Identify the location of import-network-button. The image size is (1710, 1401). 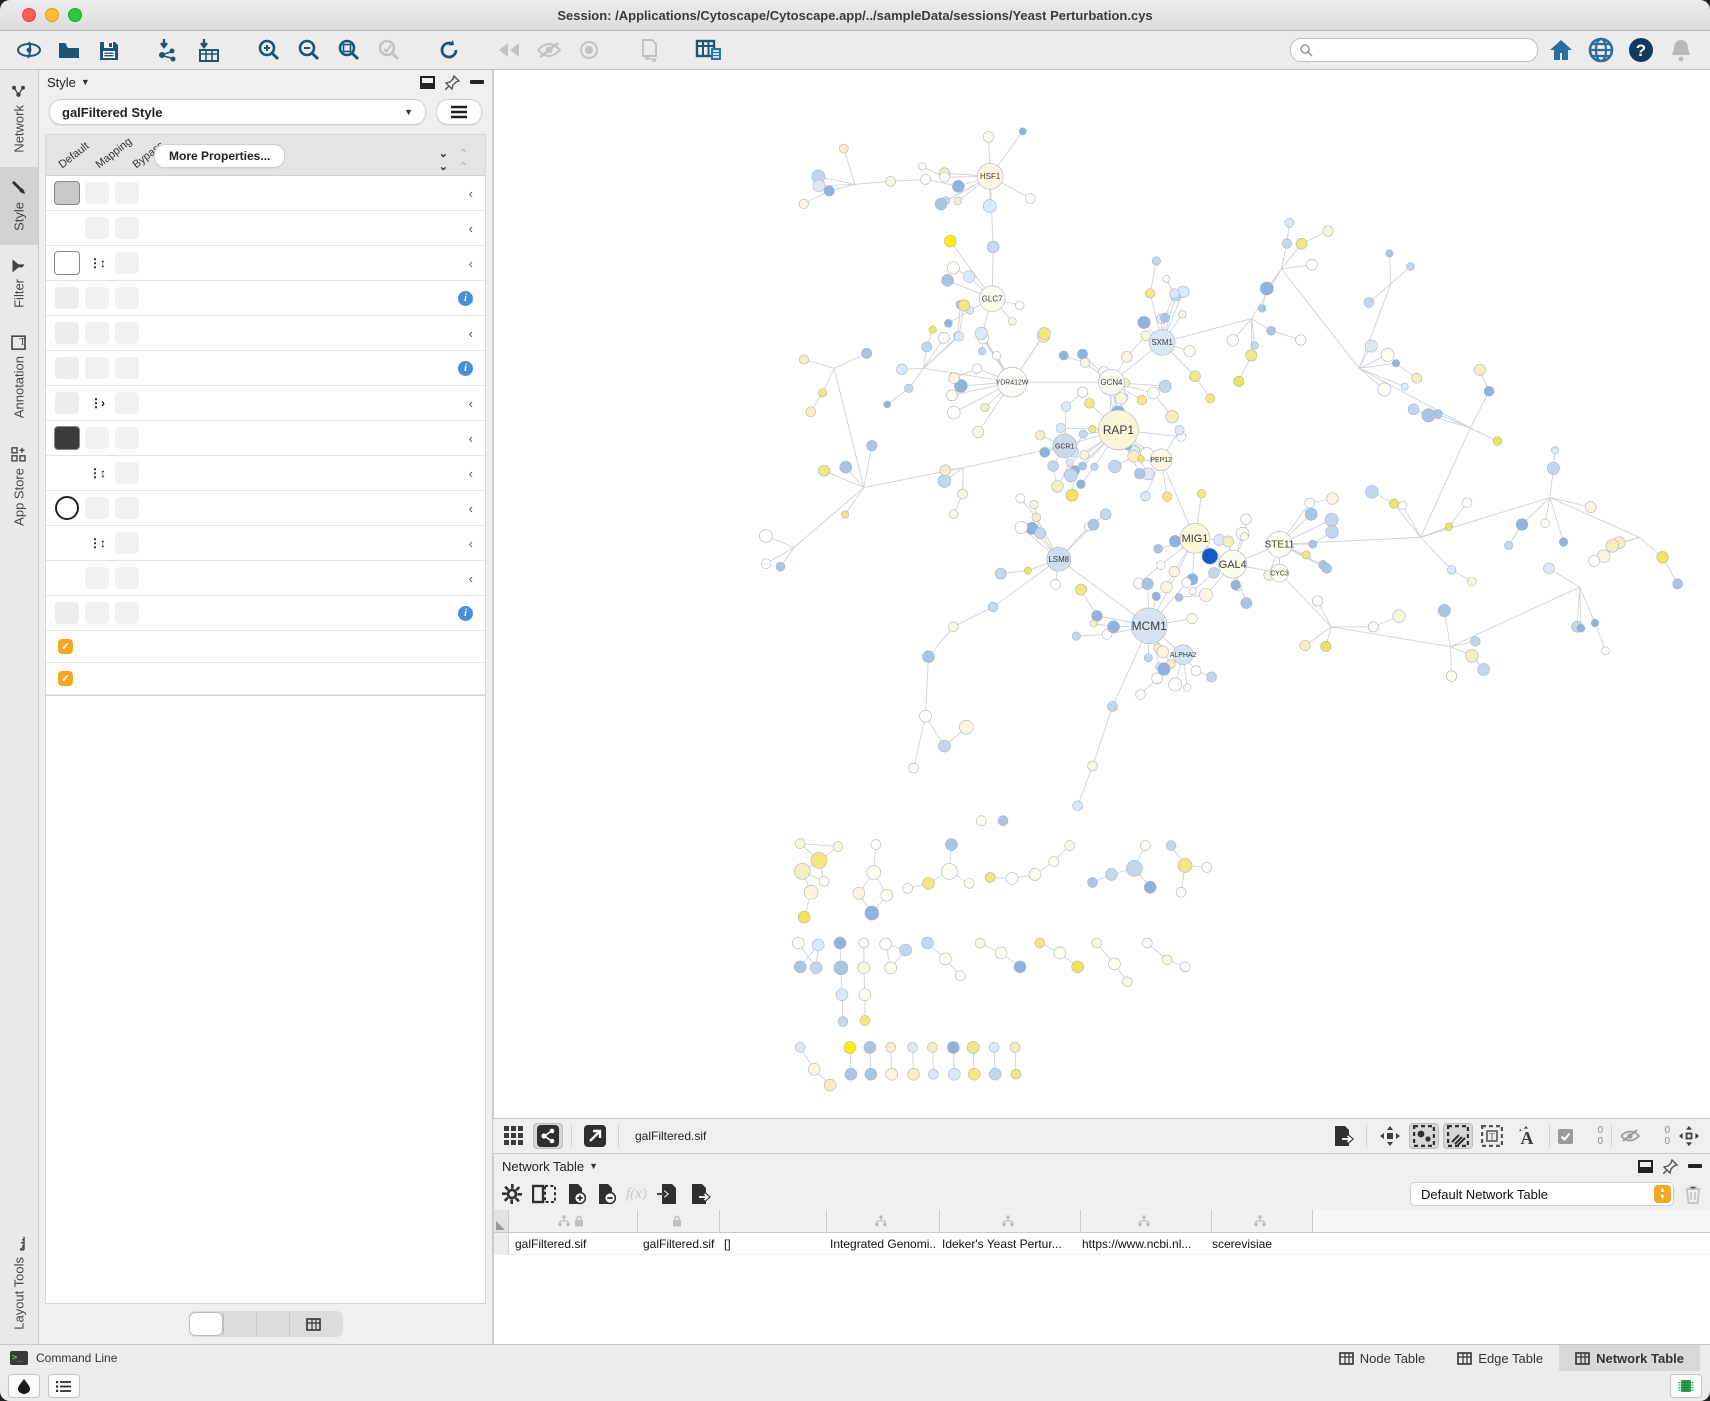
(169, 50).